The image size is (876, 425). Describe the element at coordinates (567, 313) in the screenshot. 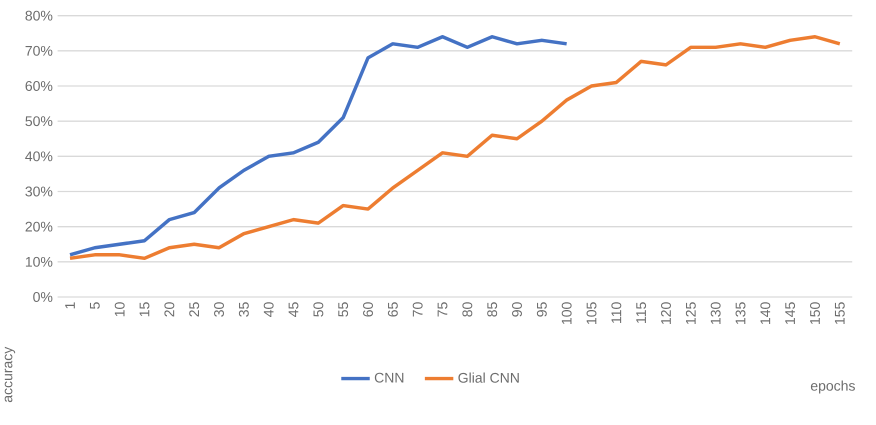

I see `x-tick-label: 100` at that location.